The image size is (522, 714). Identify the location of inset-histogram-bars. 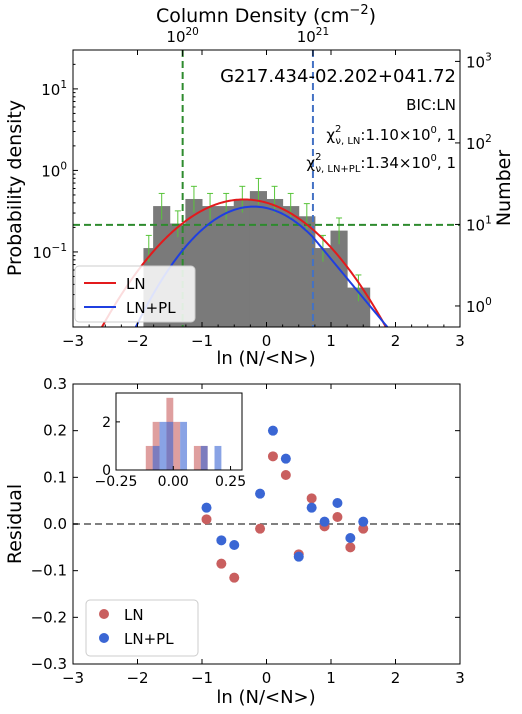
(183, 433).